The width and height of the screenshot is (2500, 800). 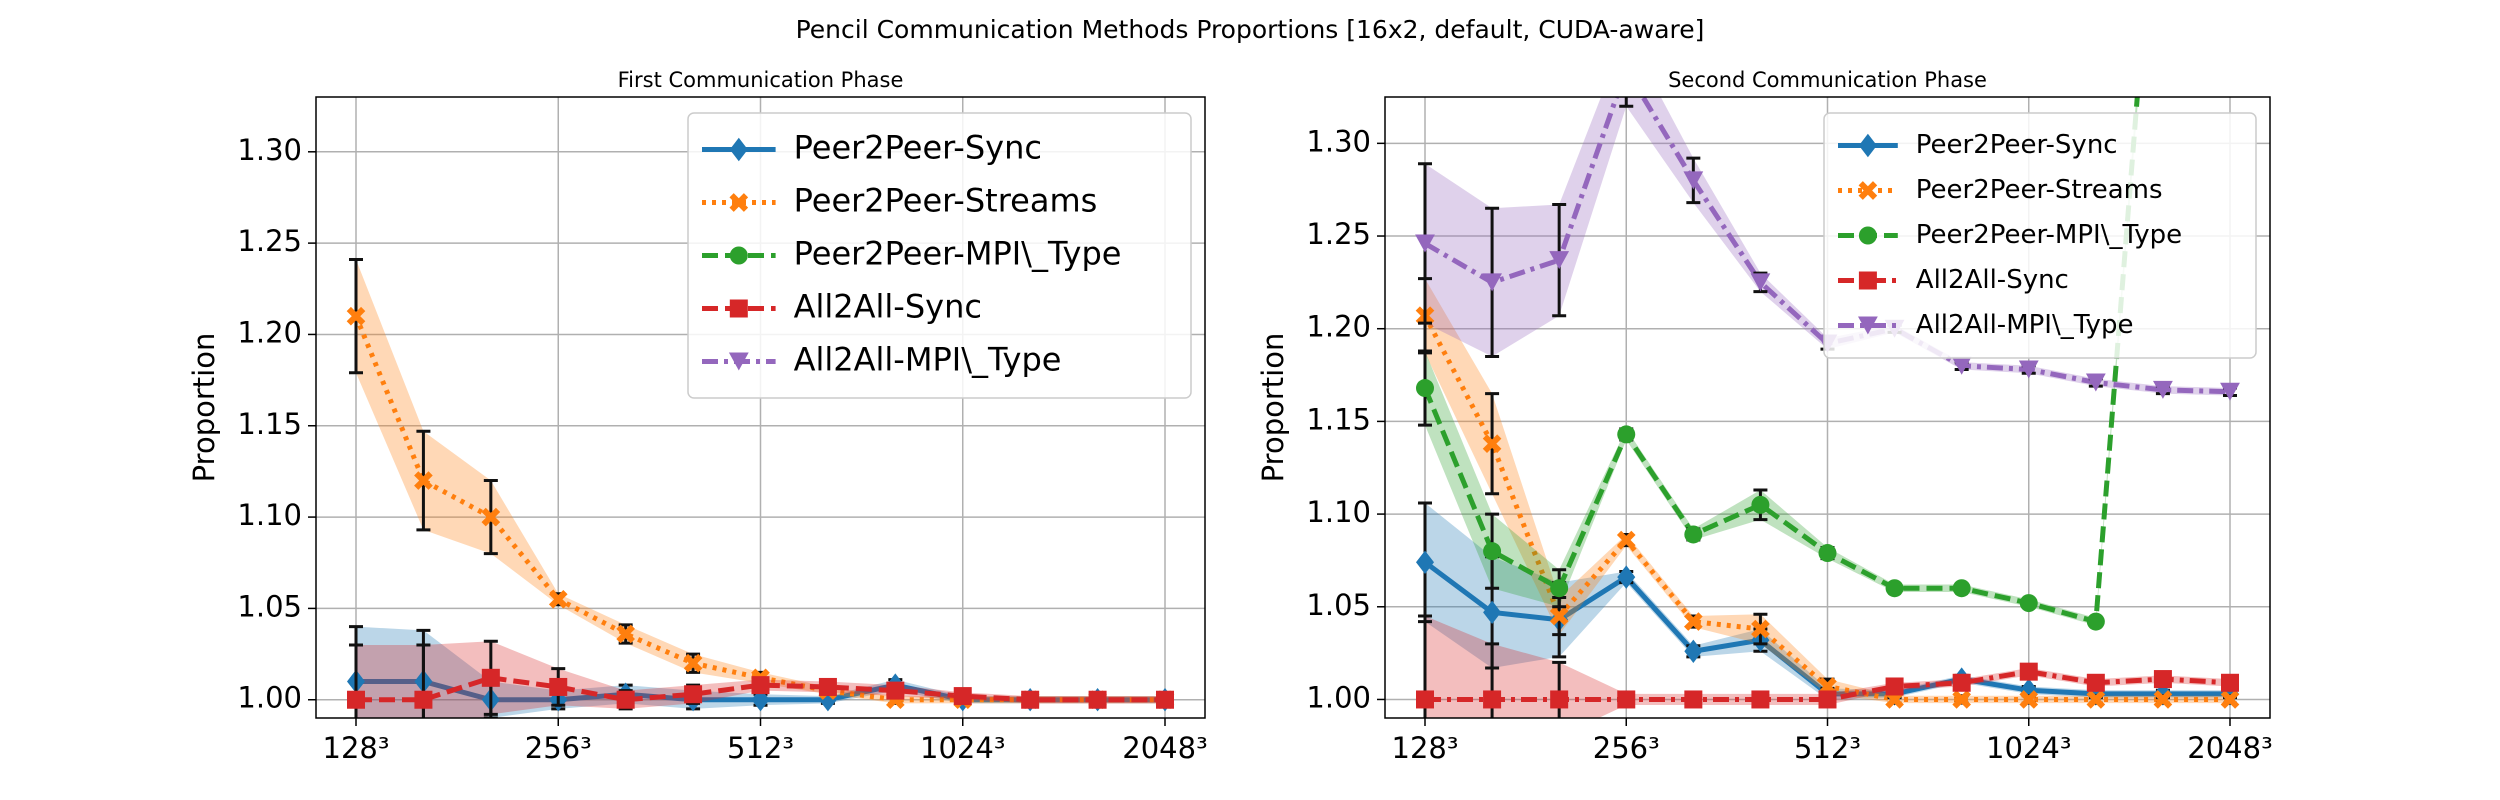 What do you see at coordinates (269, 698) in the screenshot?
I see `y-tick-label: 1.00` at bounding box center [269, 698].